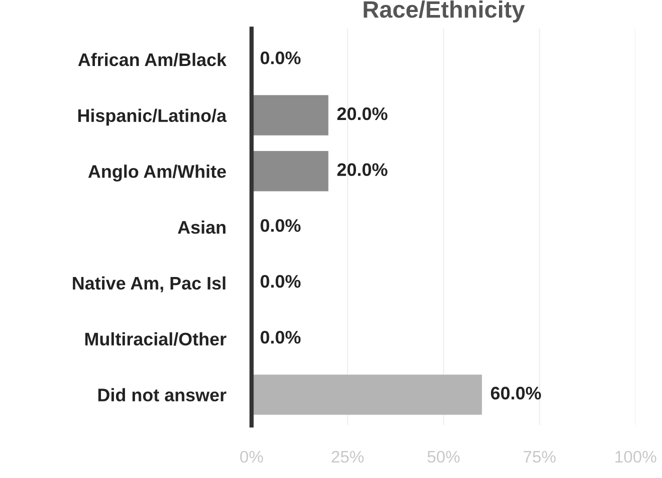 This screenshot has width=662, height=478. Describe the element at coordinates (162, 395) in the screenshot. I see `y-tick-label: Did not answer` at that location.